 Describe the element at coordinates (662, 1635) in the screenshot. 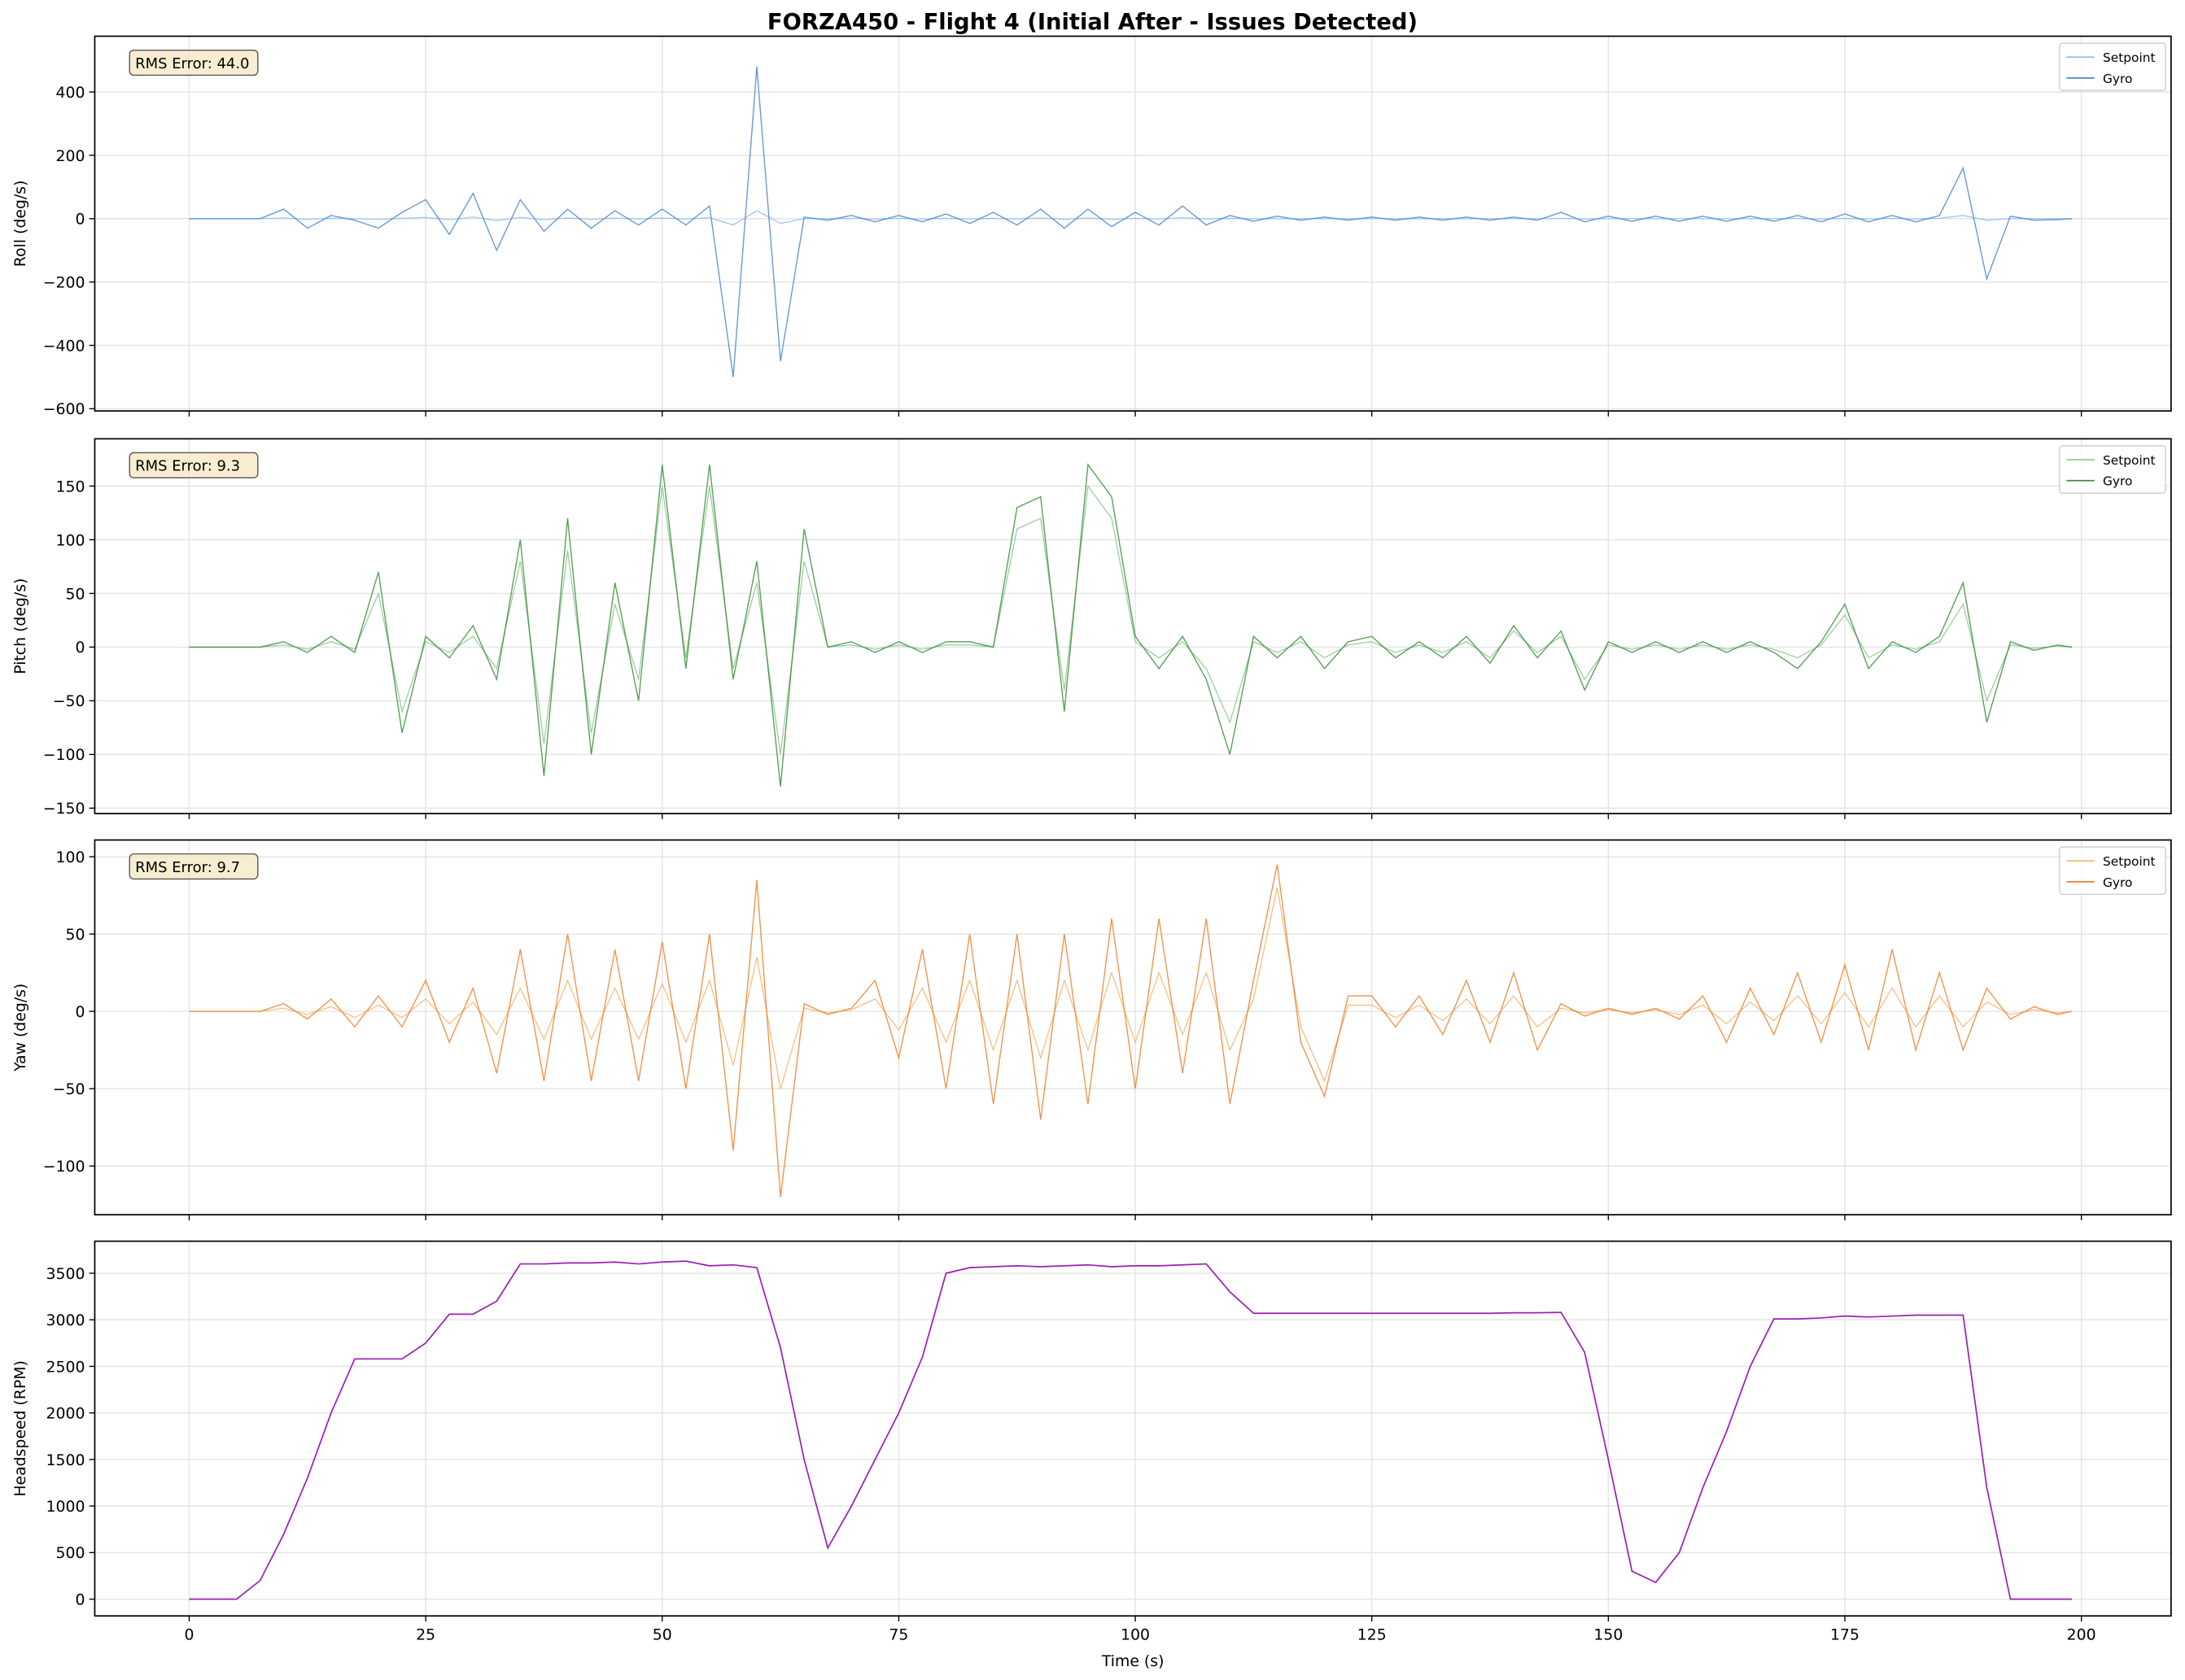

I see `x-tick-label: 50` at that location.